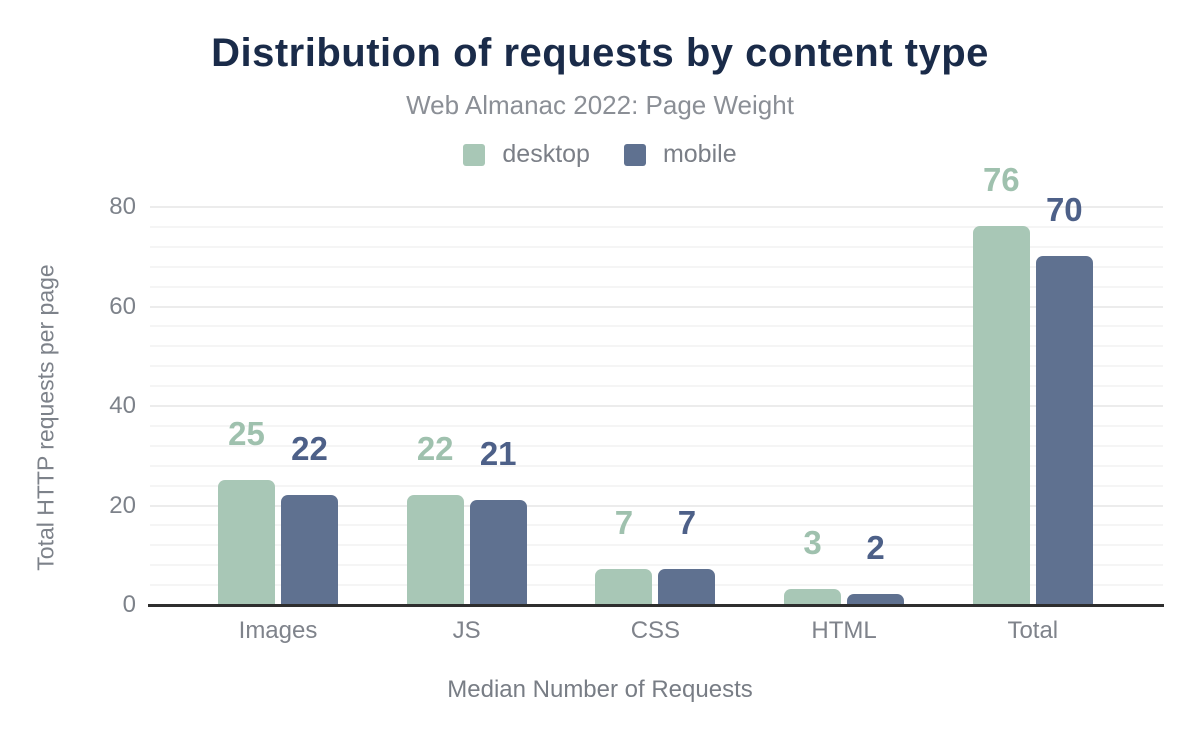 The width and height of the screenshot is (1200, 742). I want to click on bar-value-label: 21, so click(498, 453).